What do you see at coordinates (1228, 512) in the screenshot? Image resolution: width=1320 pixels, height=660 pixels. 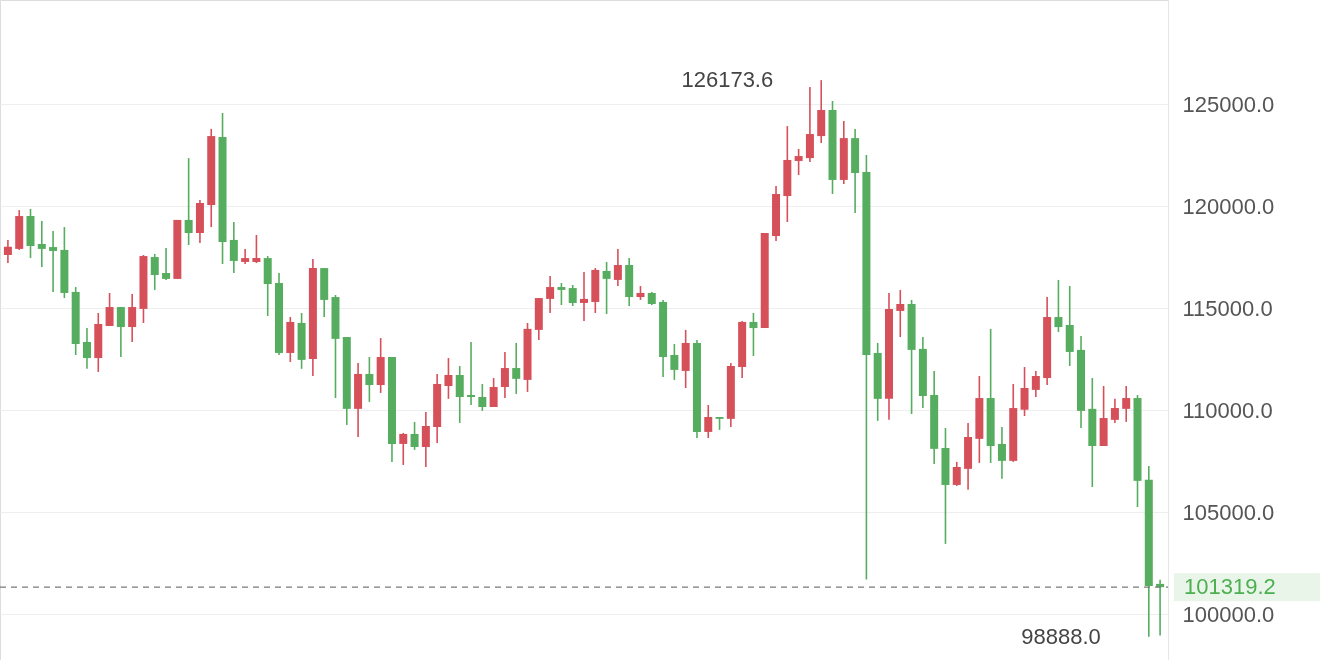 I see `y-tick-label: 105000.0` at bounding box center [1228, 512].